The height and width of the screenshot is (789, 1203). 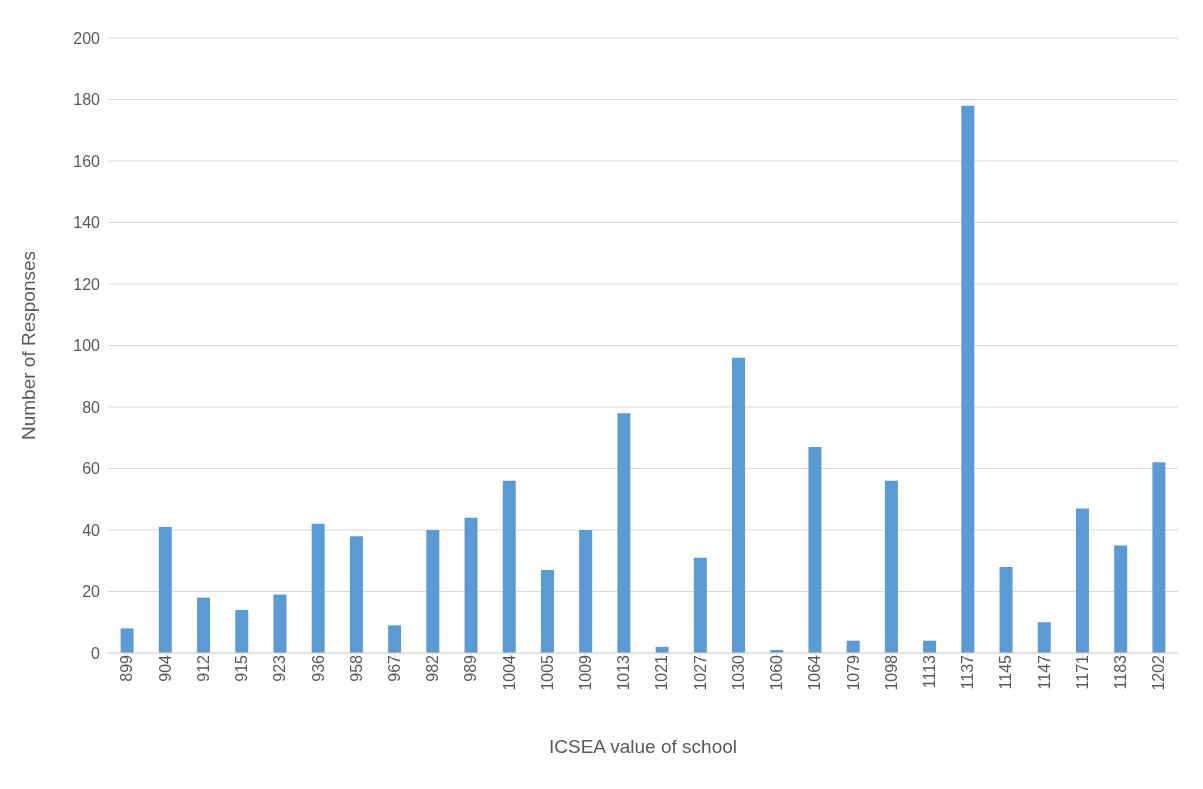 I want to click on x-tick-label: 1021, so click(x=662, y=672).